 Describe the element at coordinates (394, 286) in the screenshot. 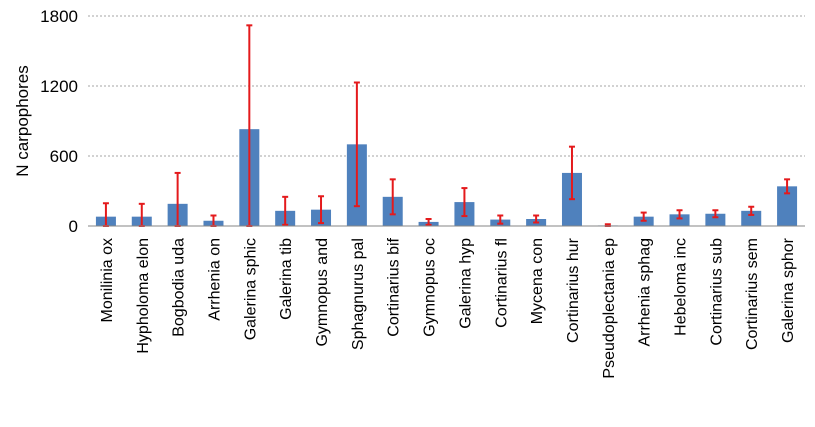

I see `x-tick-label-8: Cortinarius bif` at that location.